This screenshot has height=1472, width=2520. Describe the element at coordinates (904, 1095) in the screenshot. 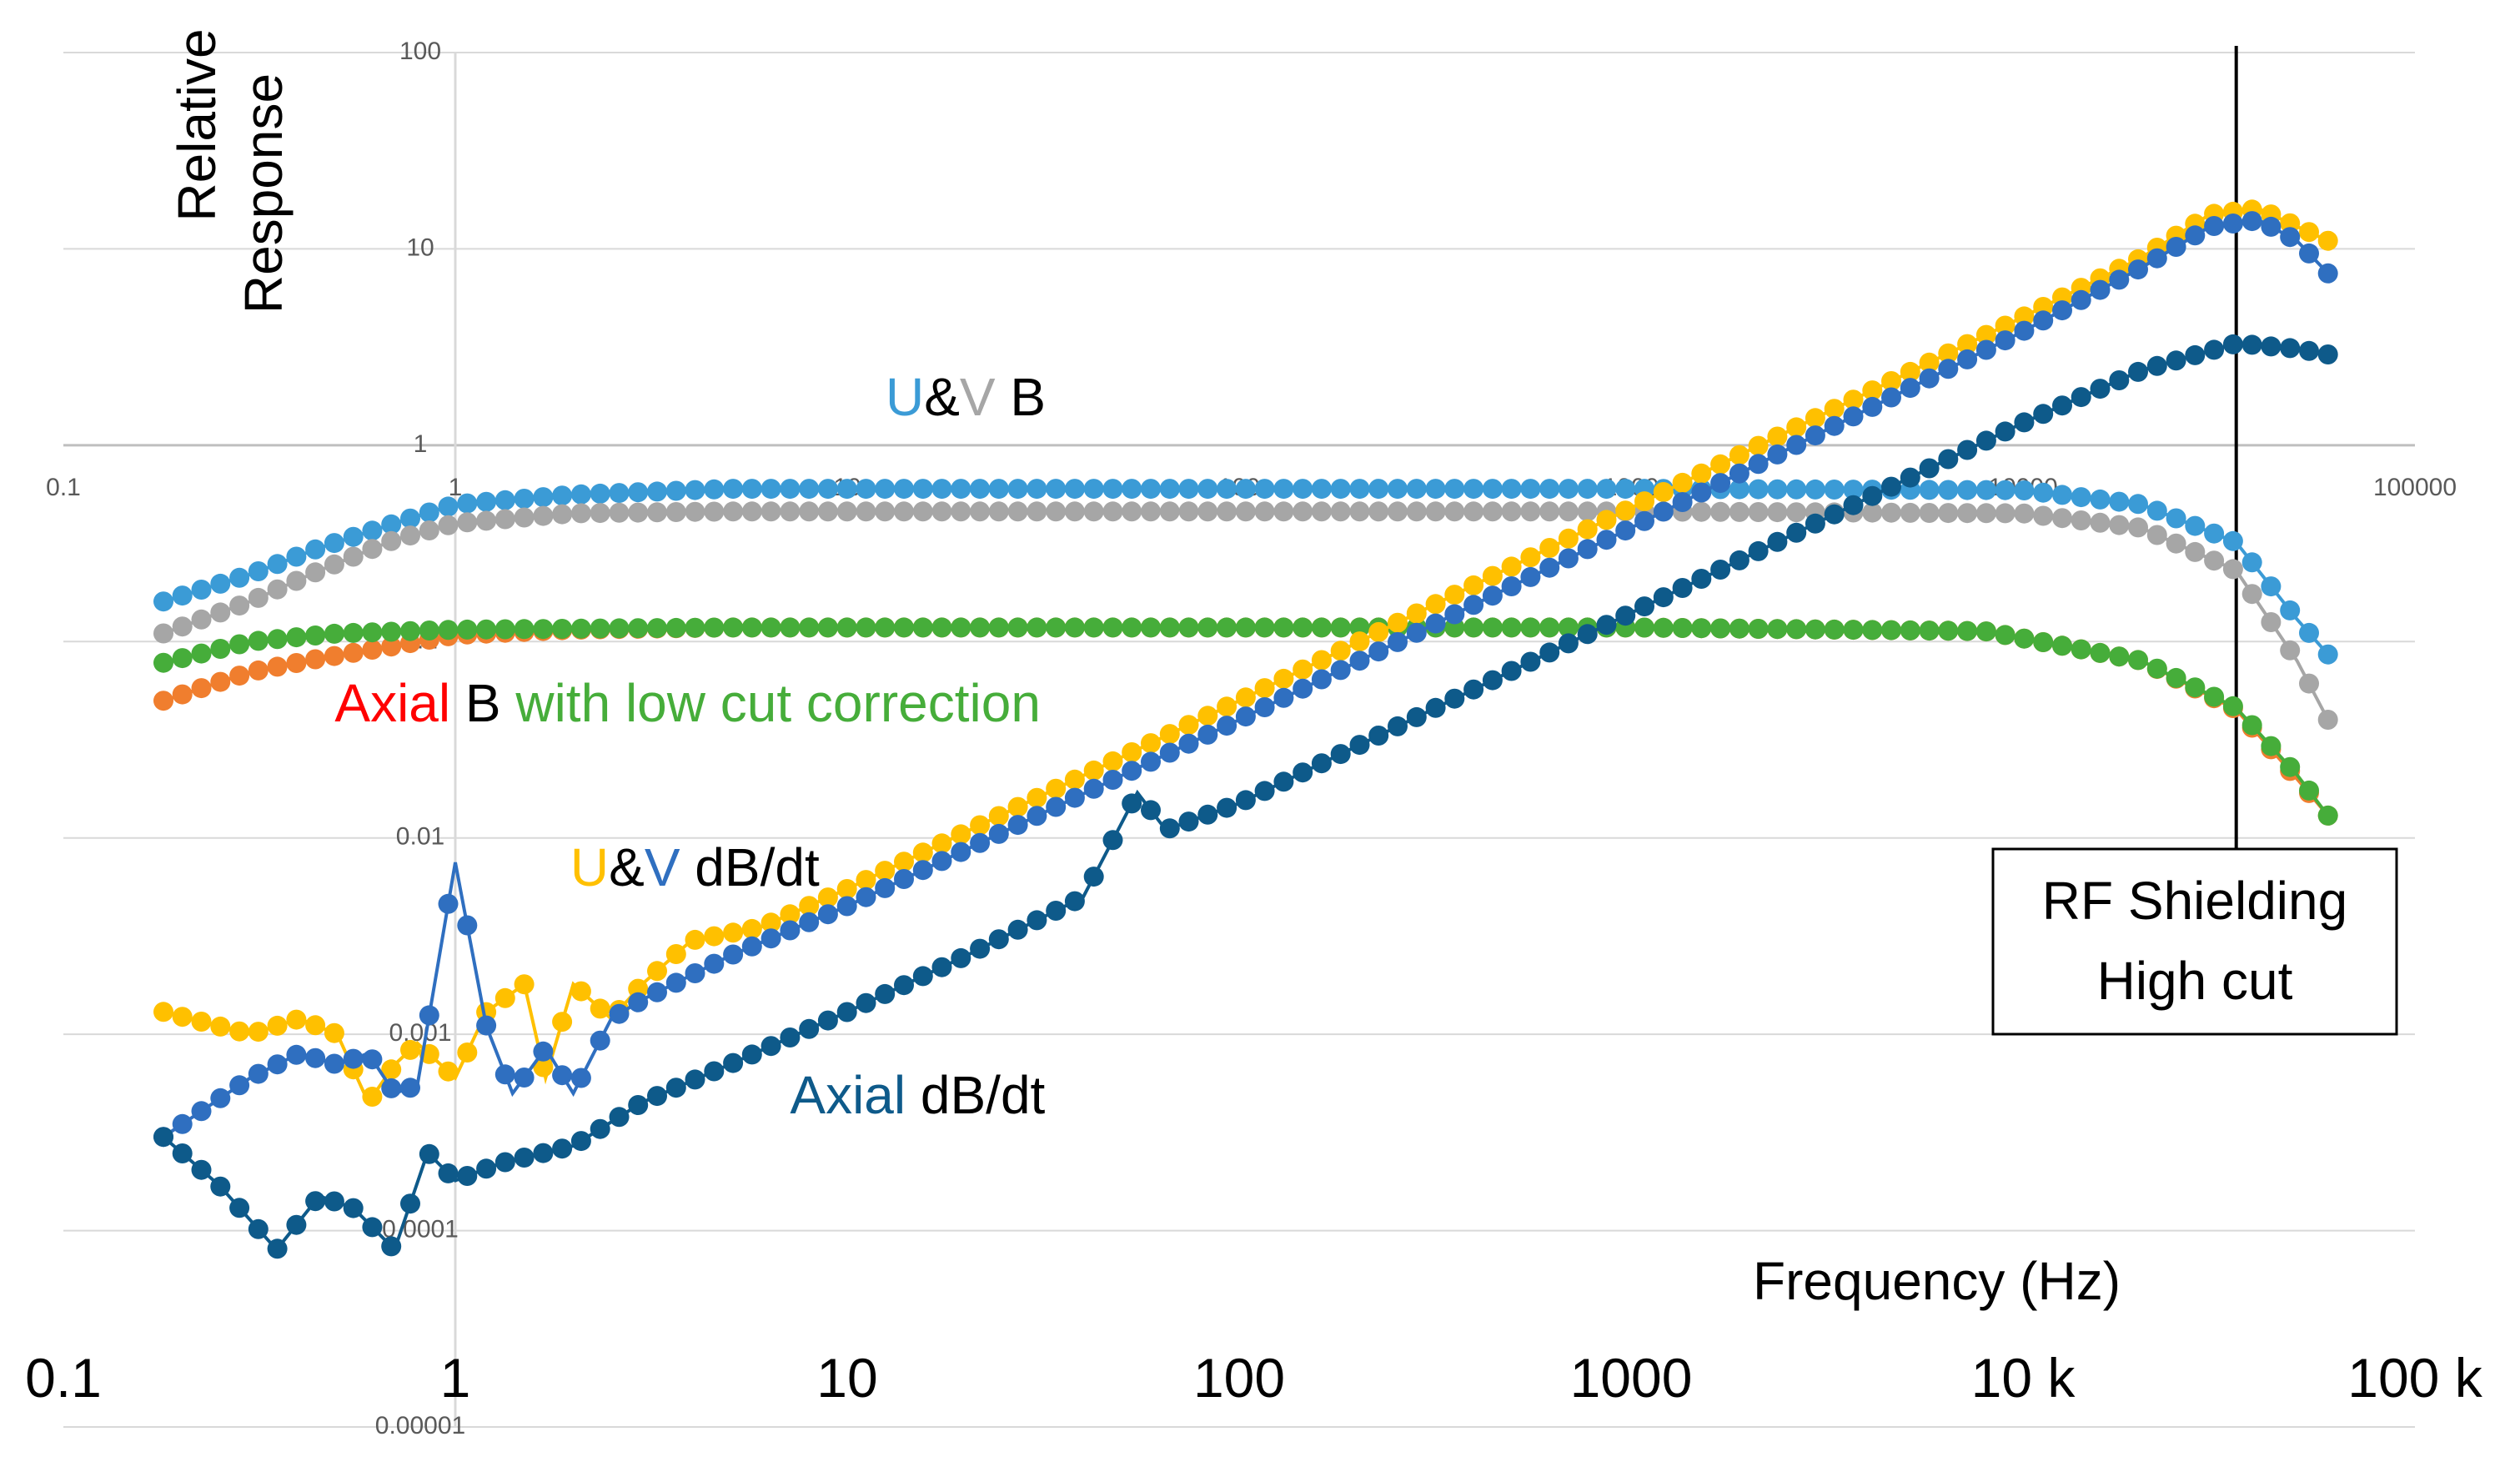

I see `legend-axial-dbdt: Axial dB/dt` at that location.